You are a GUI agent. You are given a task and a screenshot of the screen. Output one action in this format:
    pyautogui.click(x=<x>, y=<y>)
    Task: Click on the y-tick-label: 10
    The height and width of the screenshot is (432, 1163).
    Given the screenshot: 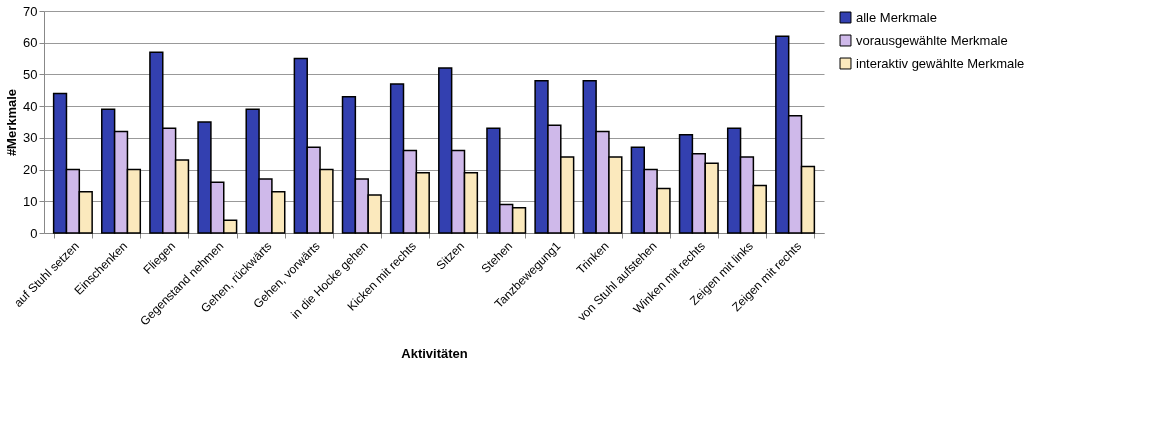 What is the action you would take?
    pyautogui.click(x=30, y=201)
    